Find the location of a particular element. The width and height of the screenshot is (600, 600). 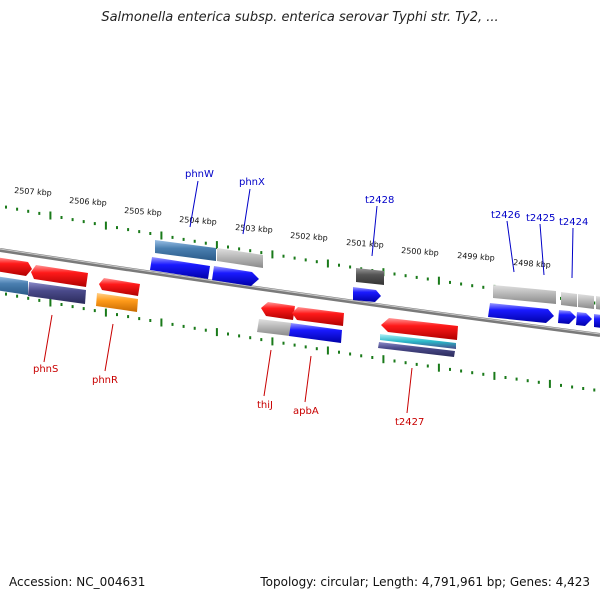

kbp-label: 2501 kbp is located at coordinates (365, 244).